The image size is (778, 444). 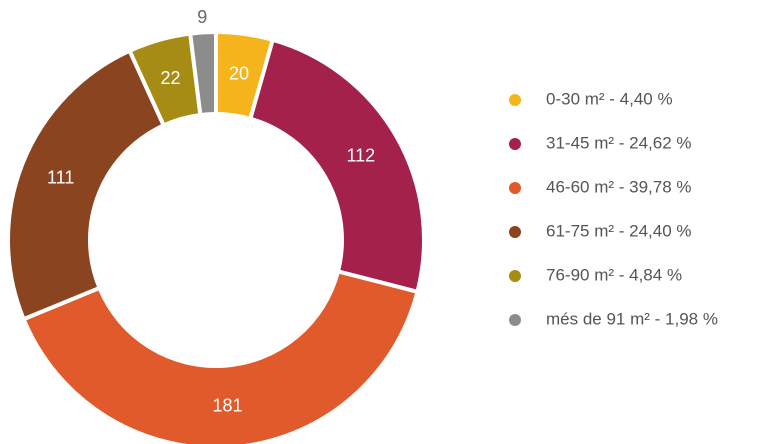 I want to click on legend-label: 76-90 m² - 4,84 %, so click(x=614, y=274).